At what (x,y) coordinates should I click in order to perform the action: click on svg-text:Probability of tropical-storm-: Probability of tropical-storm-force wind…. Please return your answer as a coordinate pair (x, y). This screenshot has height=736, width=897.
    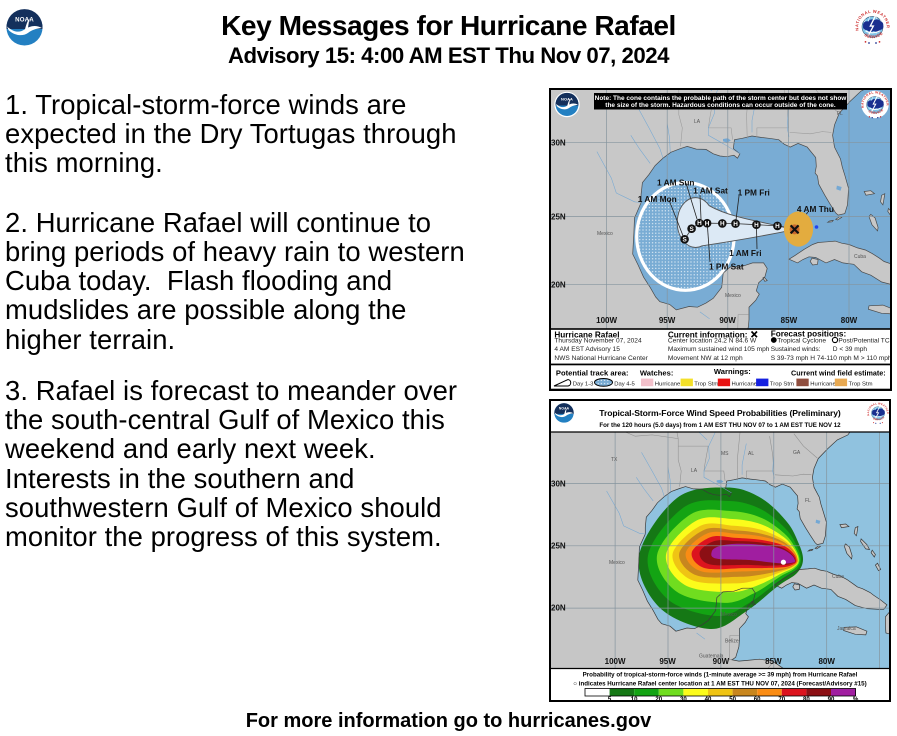
    Looking at the image, I should click on (720, 675).